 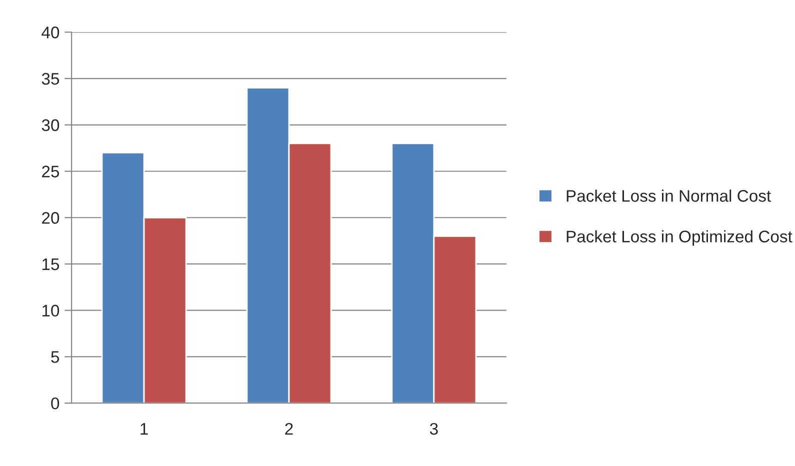 I want to click on y-tick-label: 35, so click(x=51, y=78).